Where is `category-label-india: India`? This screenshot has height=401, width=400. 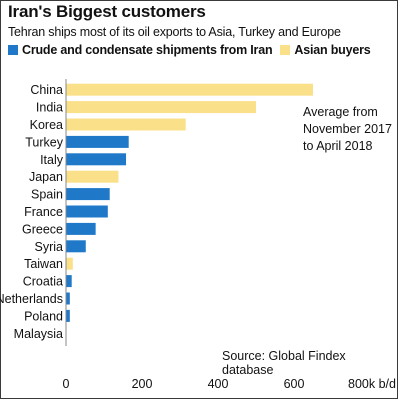
category-label-india: India is located at coordinates (49, 108).